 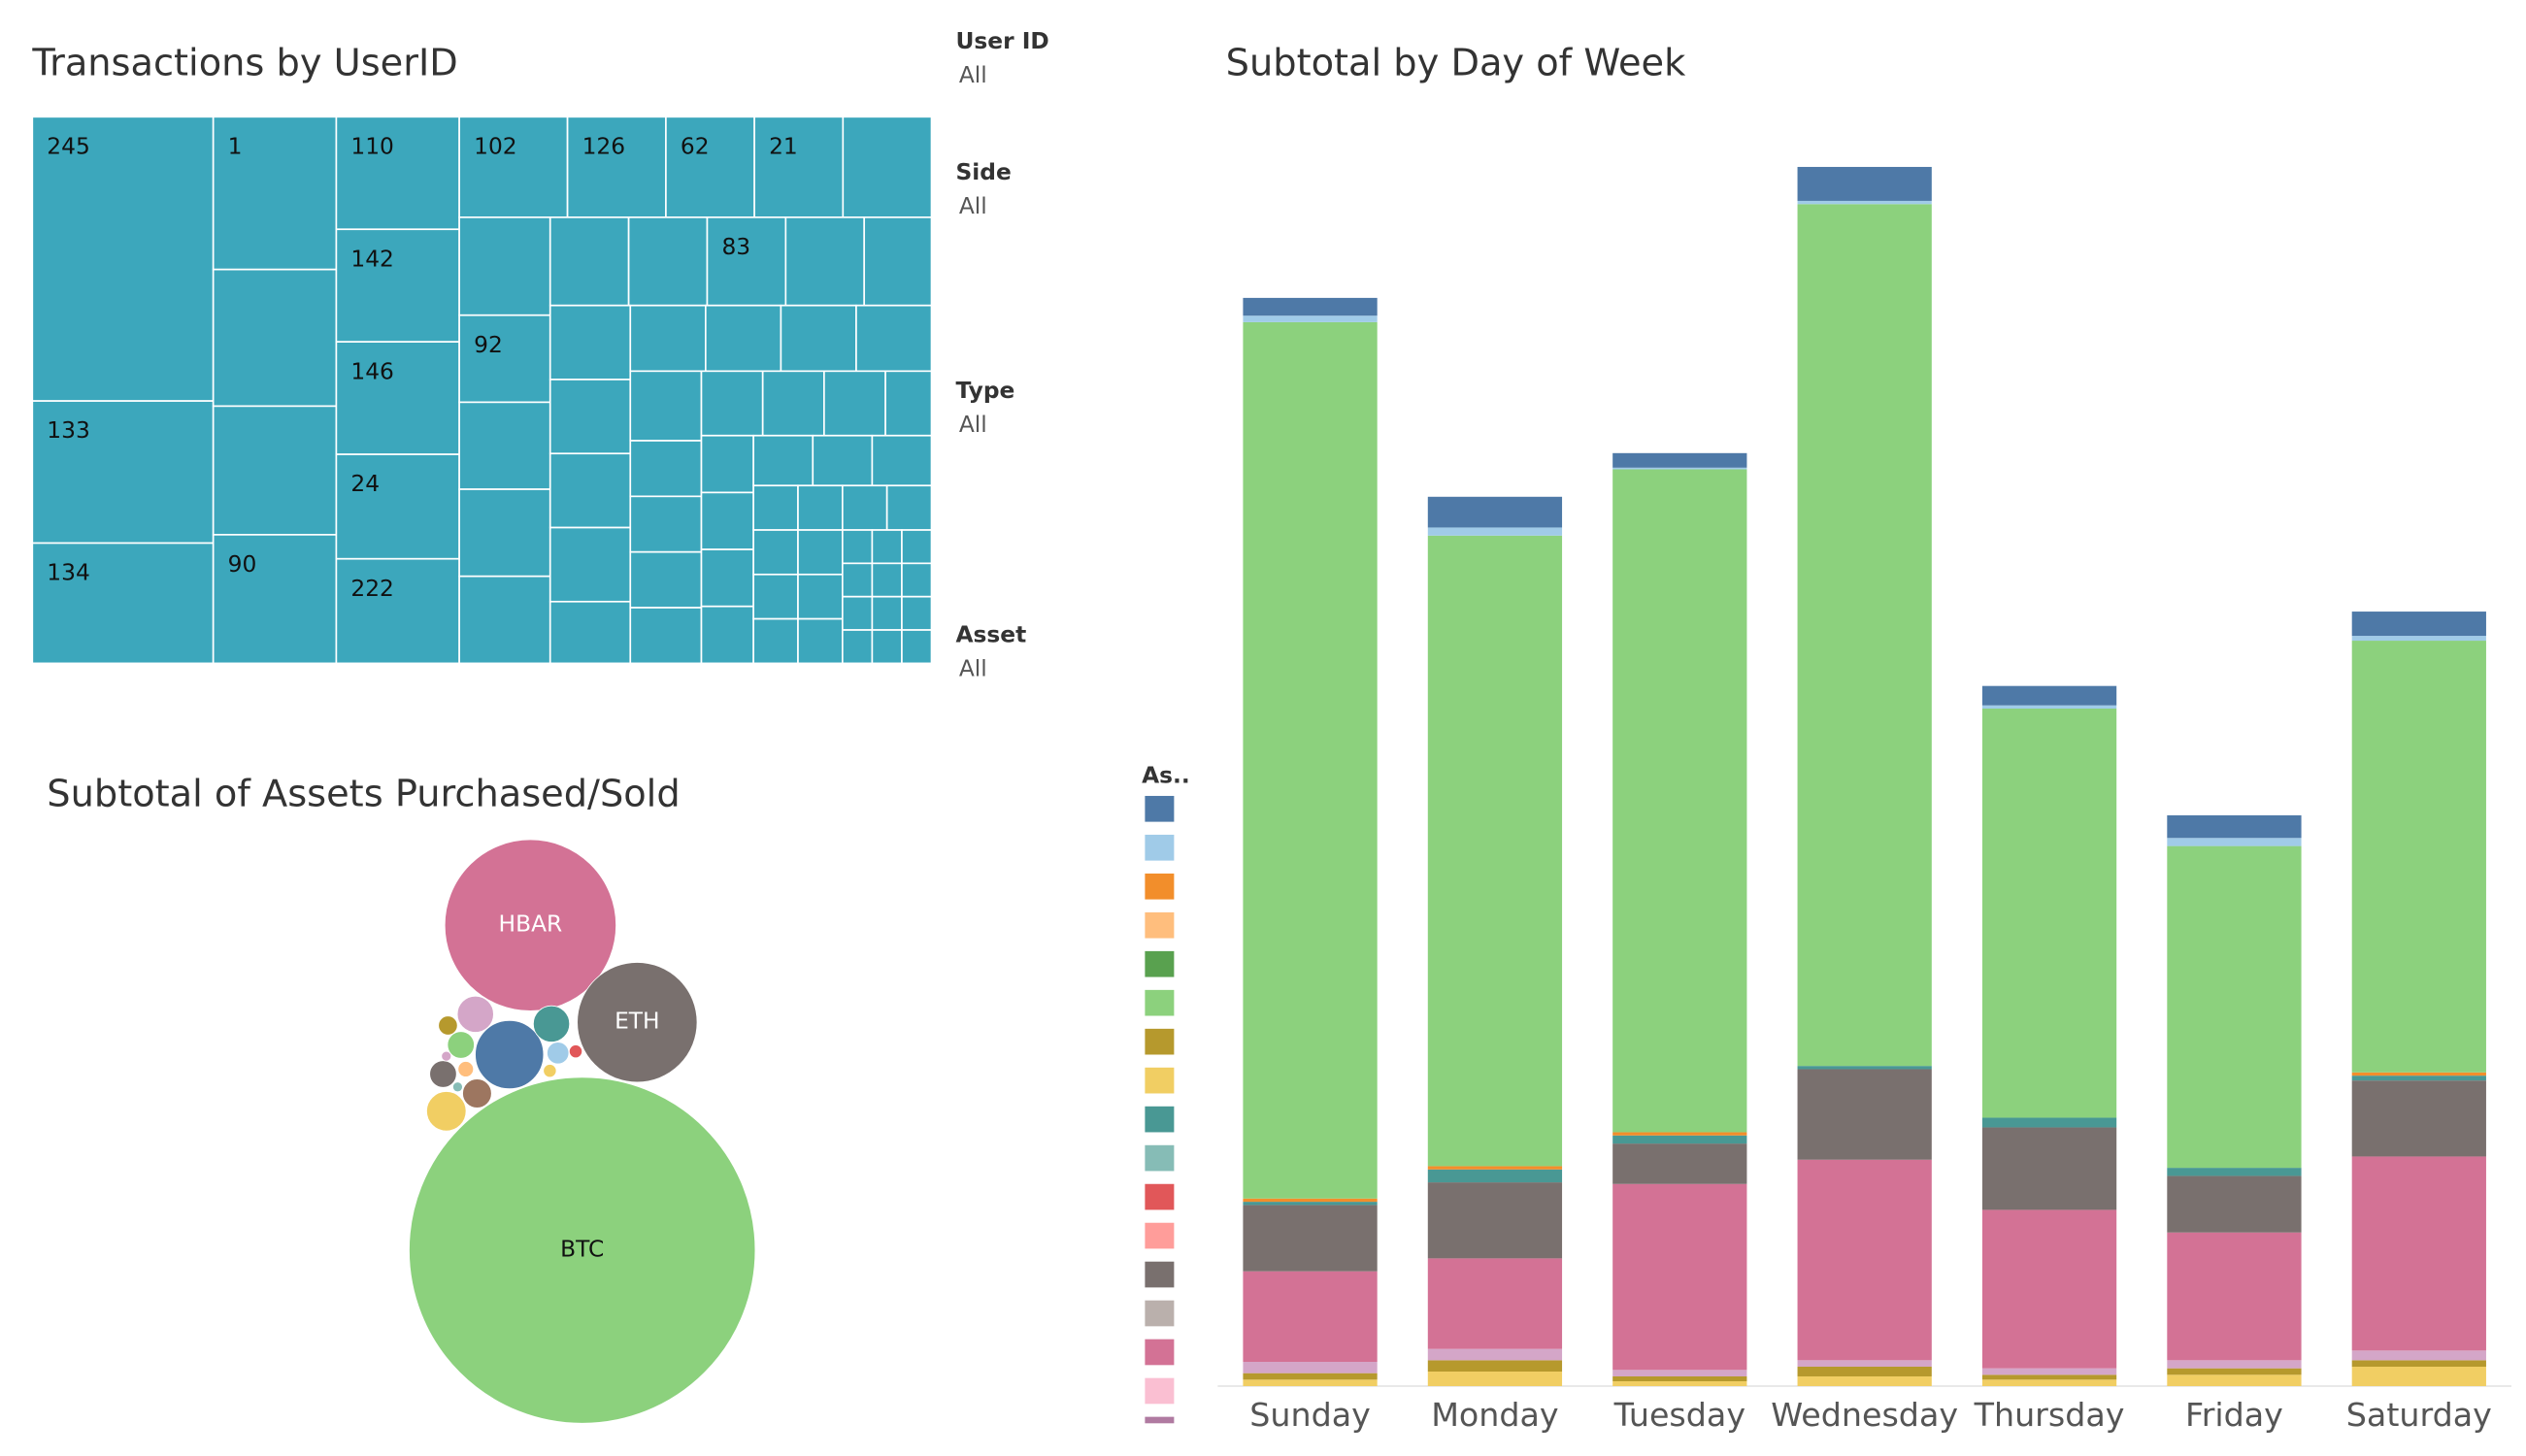 What do you see at coordinates (1456, 63) in the screenshot?
I see `chart-title: Subtotal by Day of Week` at bounding box center [1456, 63].